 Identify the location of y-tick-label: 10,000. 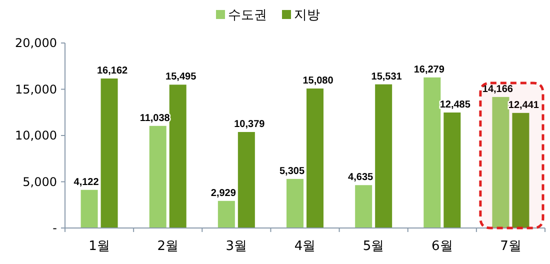
(36, 135).